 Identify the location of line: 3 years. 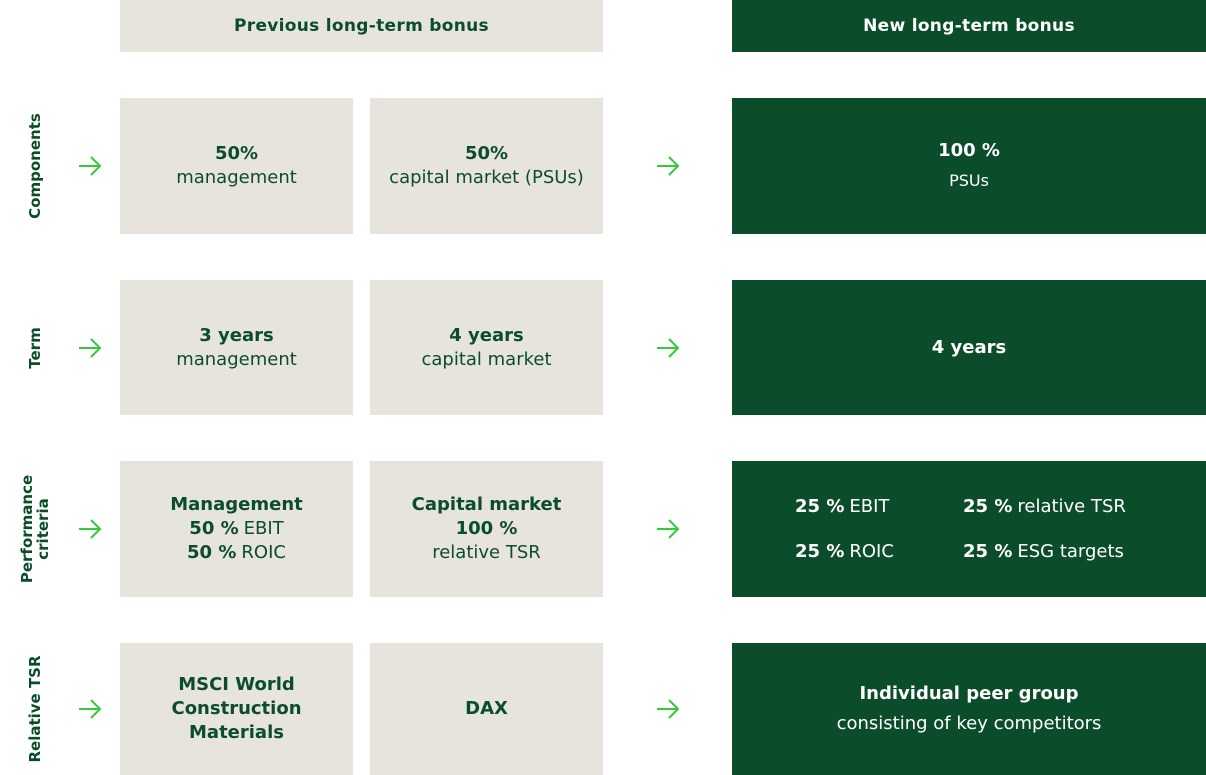
(236, 336).